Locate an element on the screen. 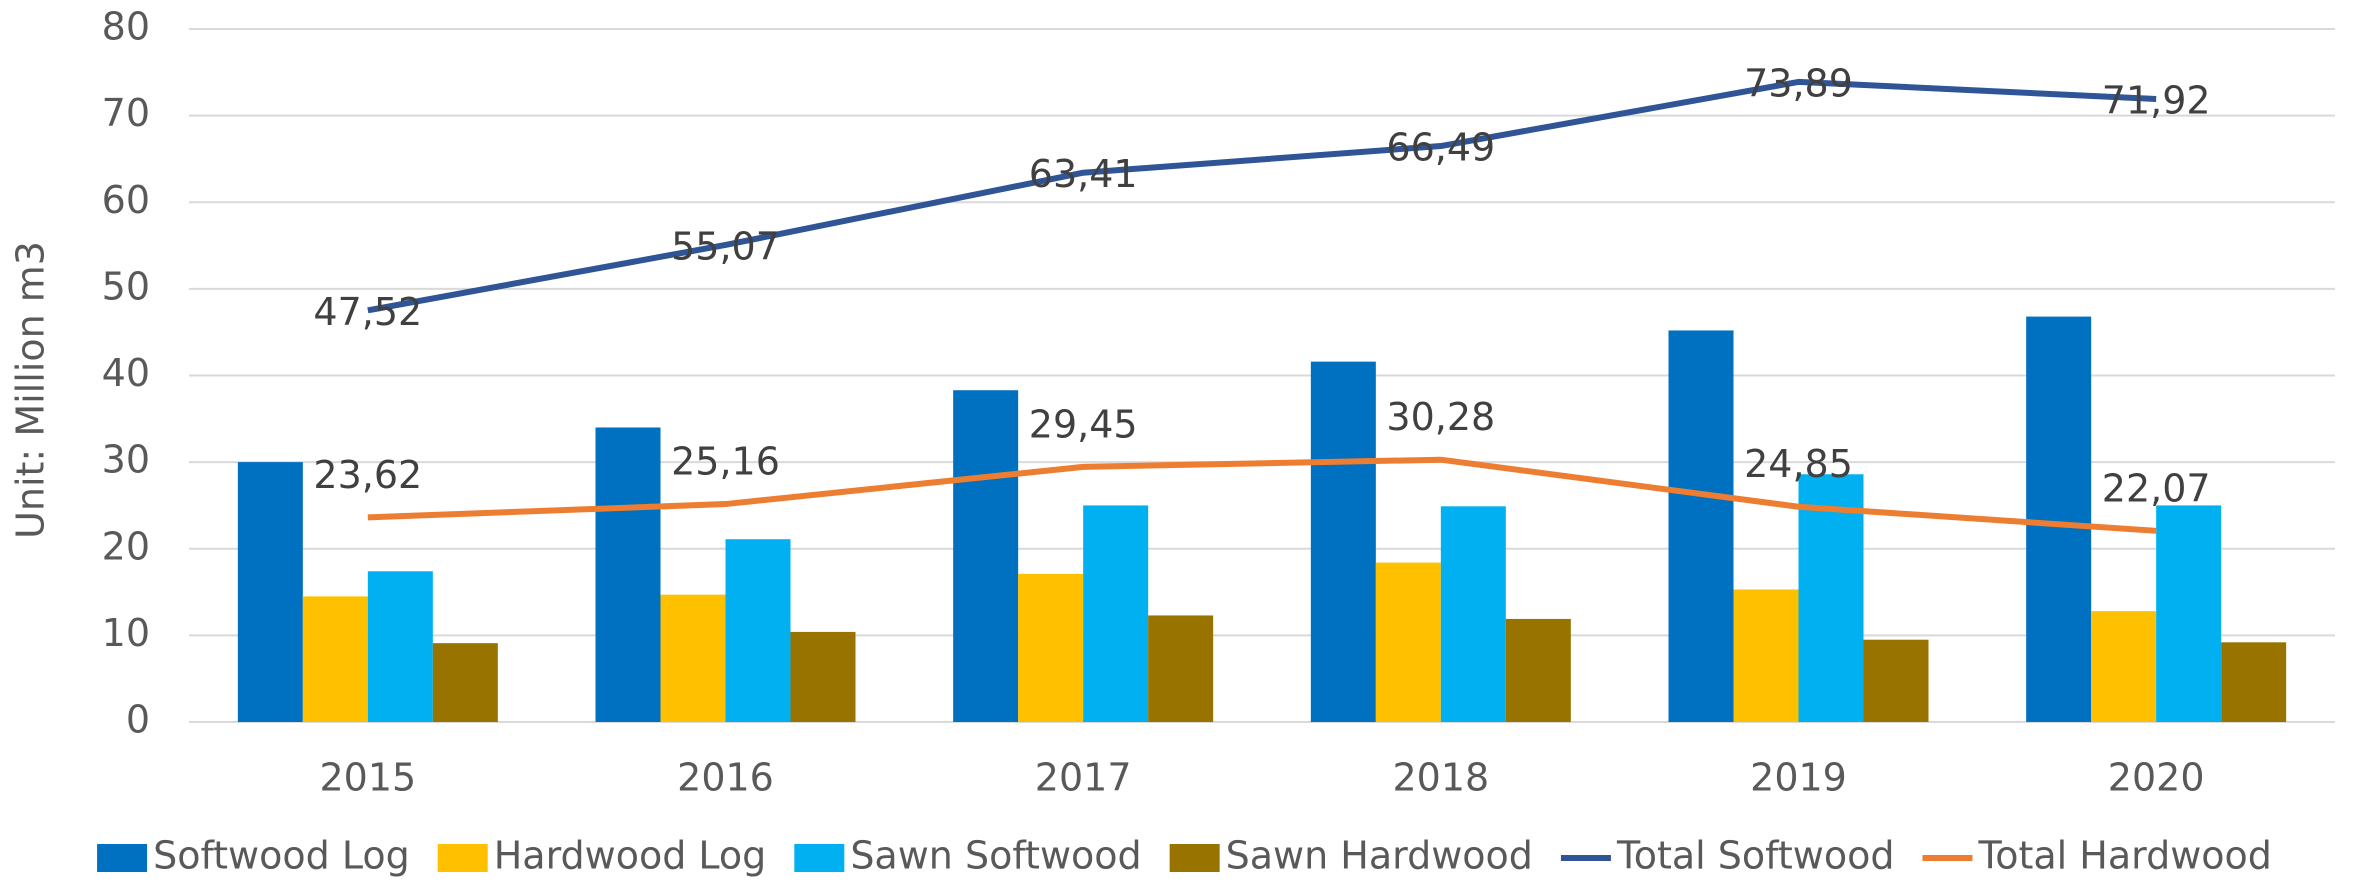 The height and width of the screenshot is (882, 2369). legend-label: Sawn Hardwood is located at coordinates (1379, 856).